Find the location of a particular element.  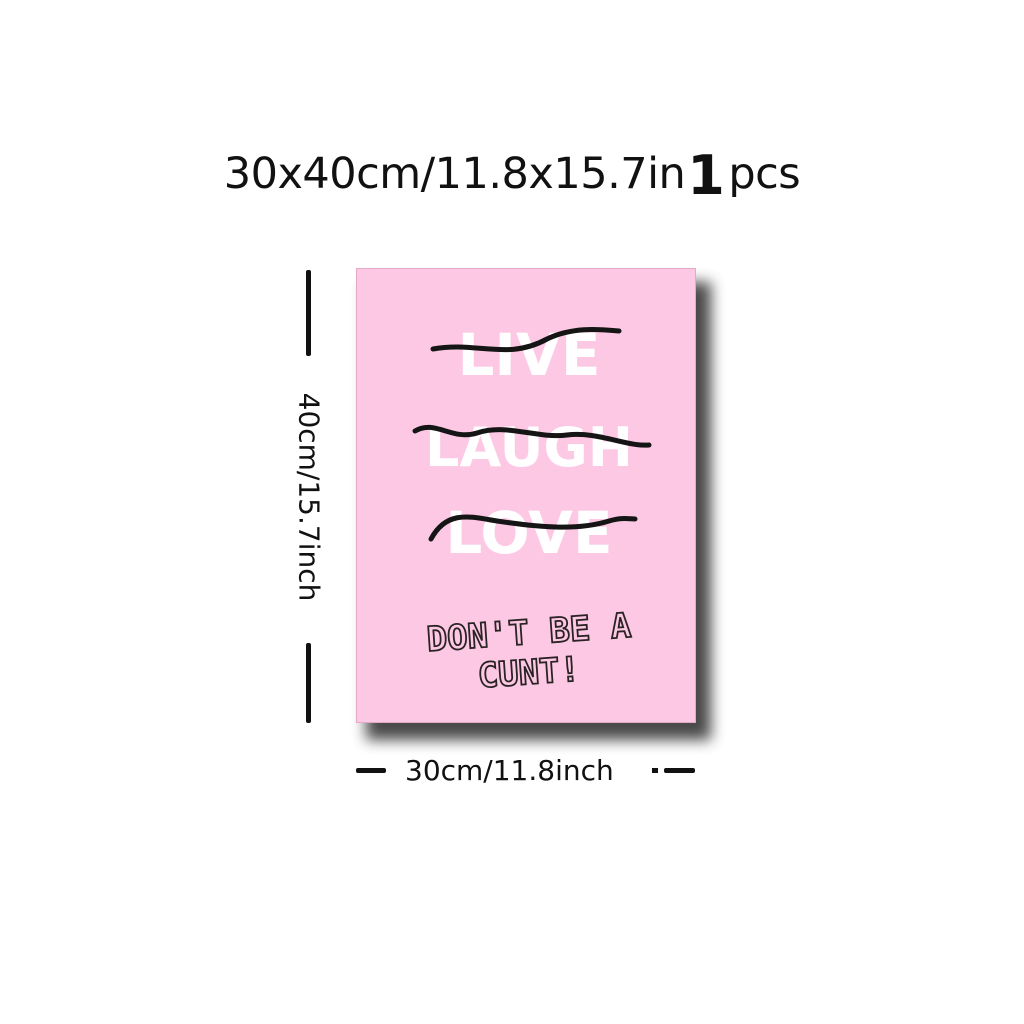

poster-artwork: LIVE LAUGH LOVE DON'T BE A CUNT! is located at coordinates (532, 509).